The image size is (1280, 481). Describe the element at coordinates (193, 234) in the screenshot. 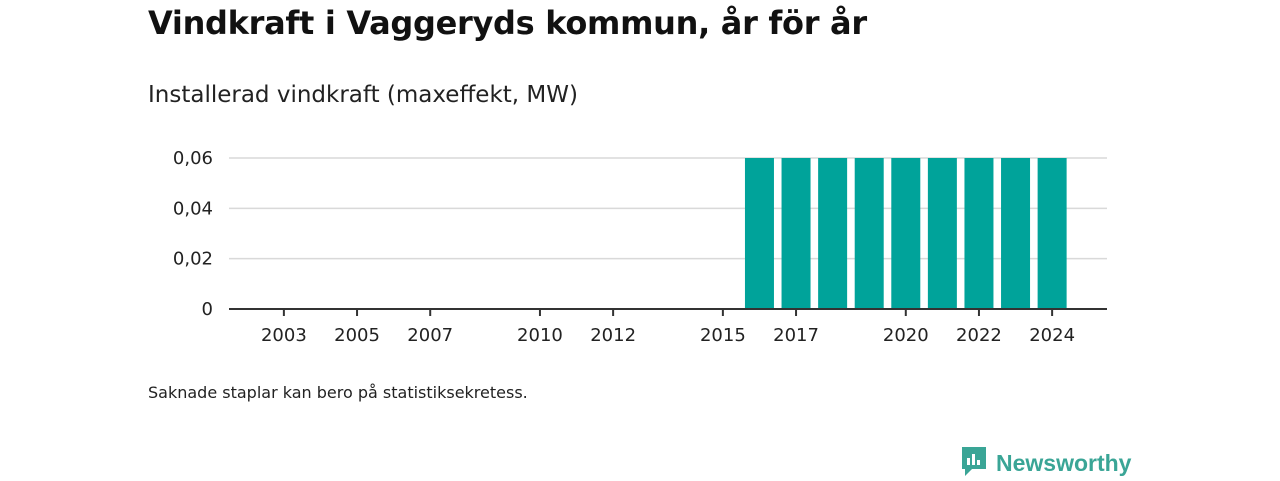

I see `y-axis-ticks: 0 0,02 0,04 0,06` at that location.